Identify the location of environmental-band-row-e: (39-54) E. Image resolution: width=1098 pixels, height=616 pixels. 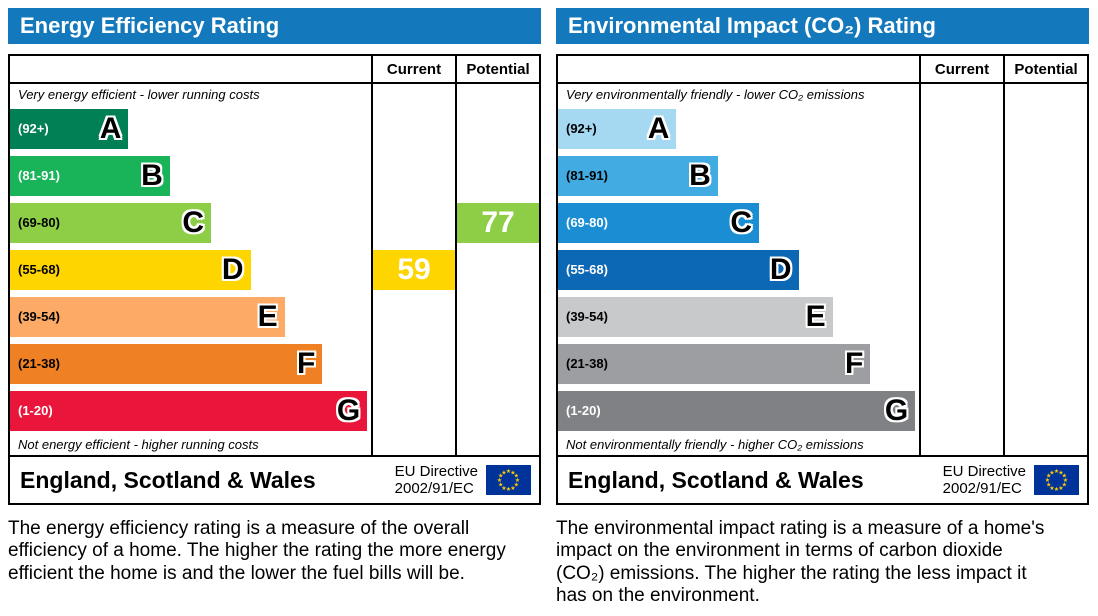
(737, 316).